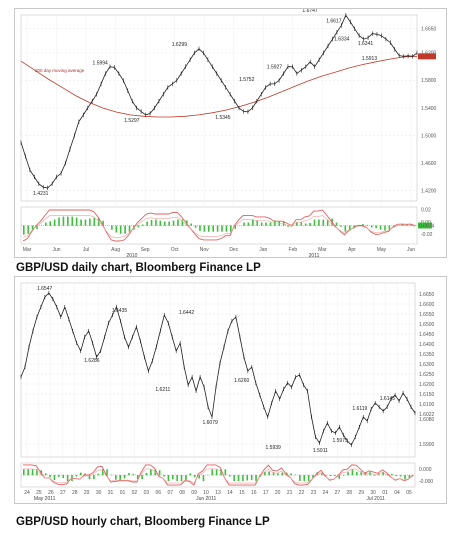 This screenshot has width=461, height=534. Describe the element at coordinates (111, 493) in the screenshot. I see `x-tick-label: 31` at that location.